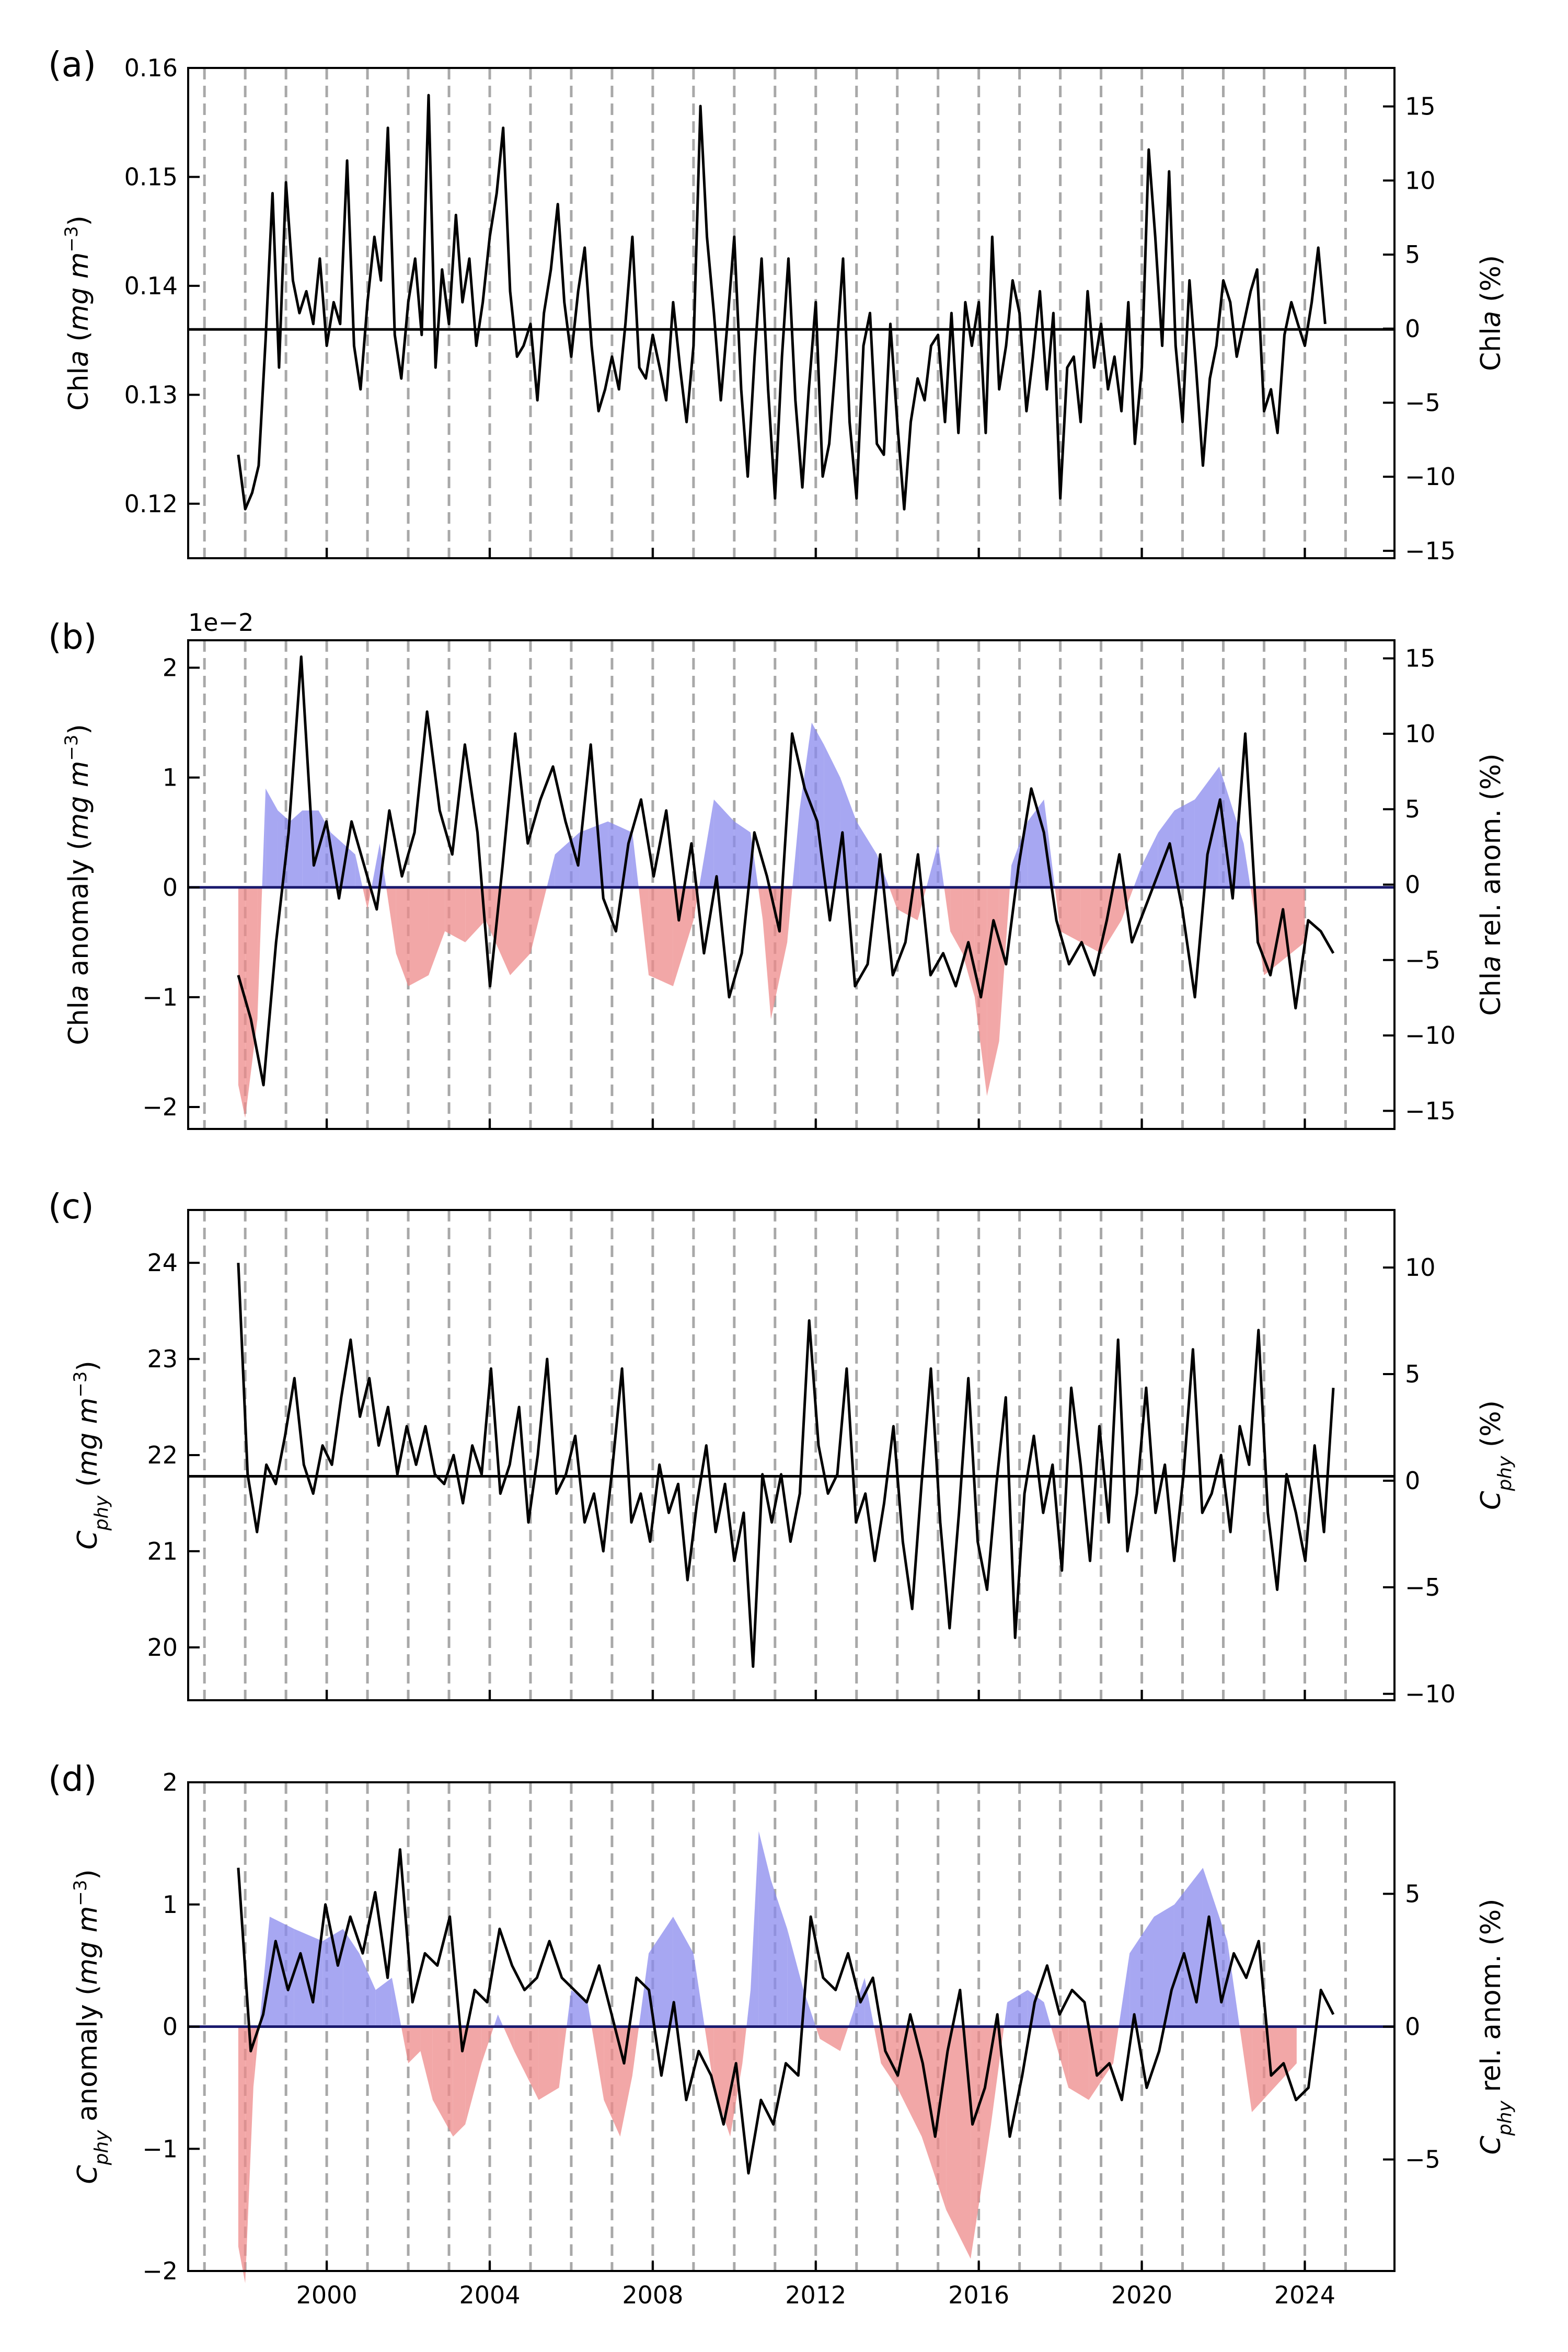 The image size is (1568, 2352). What do you see at coordinates (489, 2295) in the screenshot?
I see `x-tick-label: 2004` at bounding box center [489, 2295].